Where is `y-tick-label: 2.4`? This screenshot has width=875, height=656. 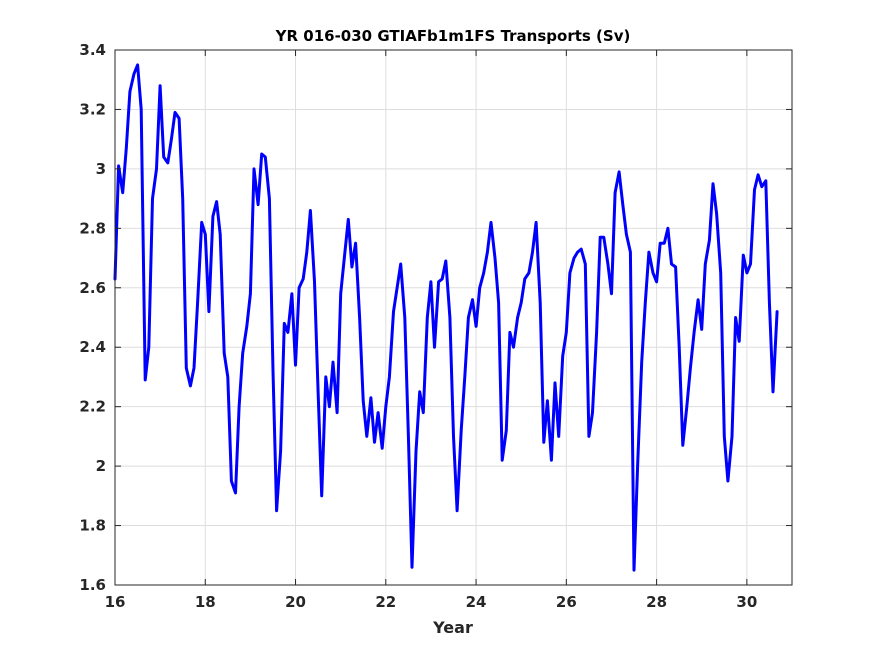
y-tick-label: 2.4 is located at coordinates (92, 347).